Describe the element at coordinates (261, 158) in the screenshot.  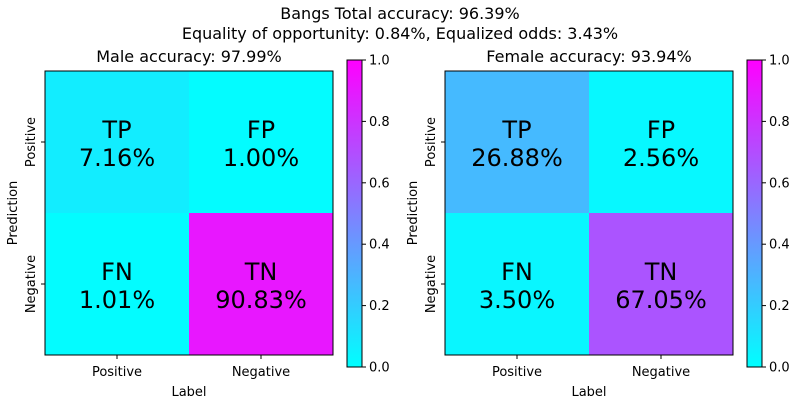
I see `cell-value-fp: 1.00%` at that location.